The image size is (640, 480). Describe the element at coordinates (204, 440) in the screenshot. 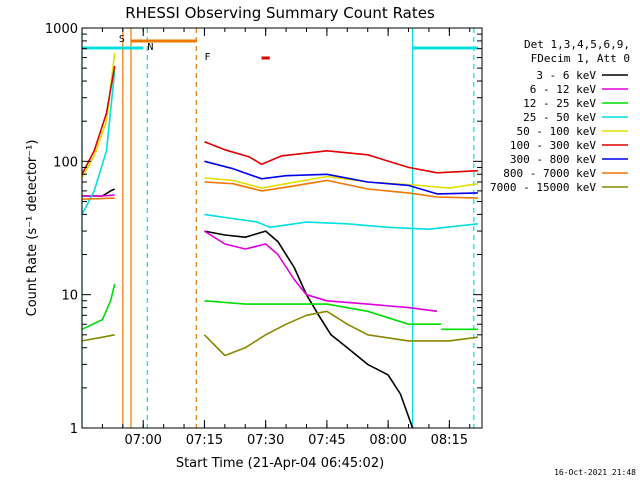

I see `x-tick-label-1: 07:15` at that location.